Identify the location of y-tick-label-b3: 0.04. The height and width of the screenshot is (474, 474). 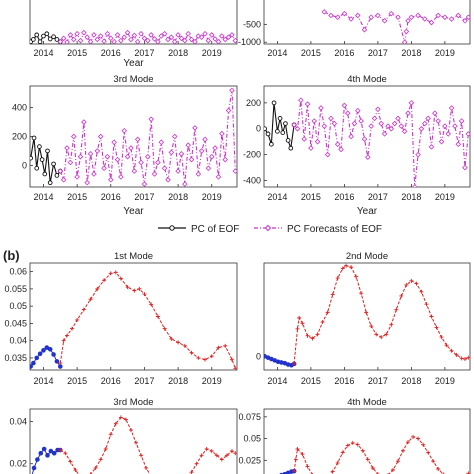
(18, 422).